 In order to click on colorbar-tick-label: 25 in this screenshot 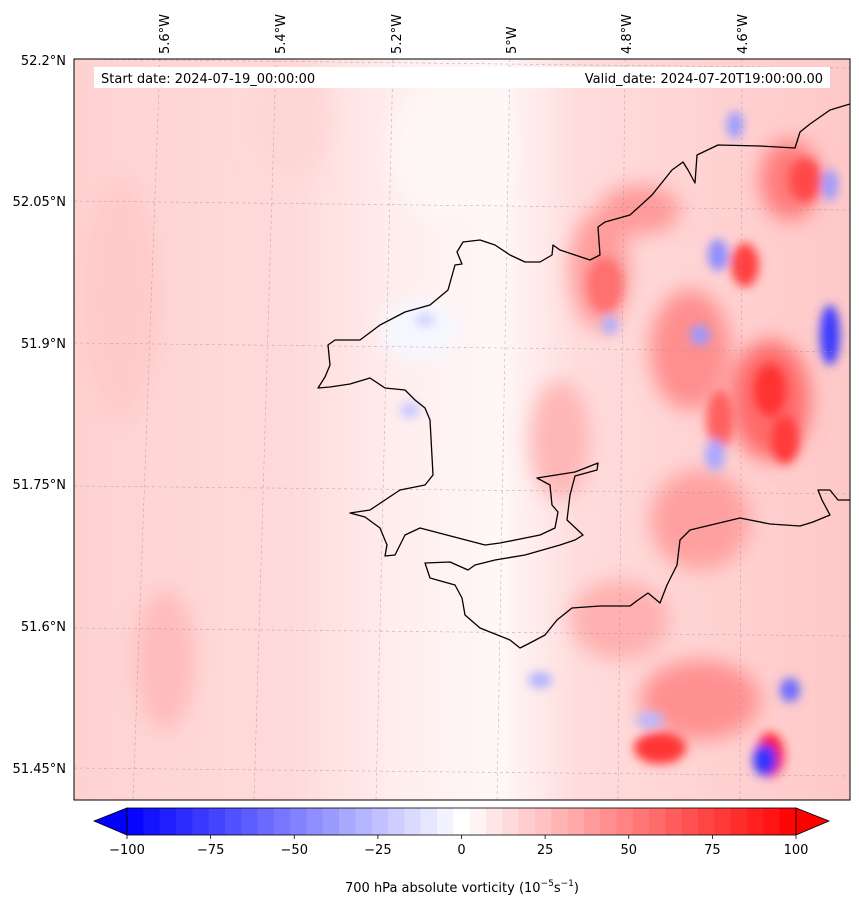, I will do `click(545, 850)`.